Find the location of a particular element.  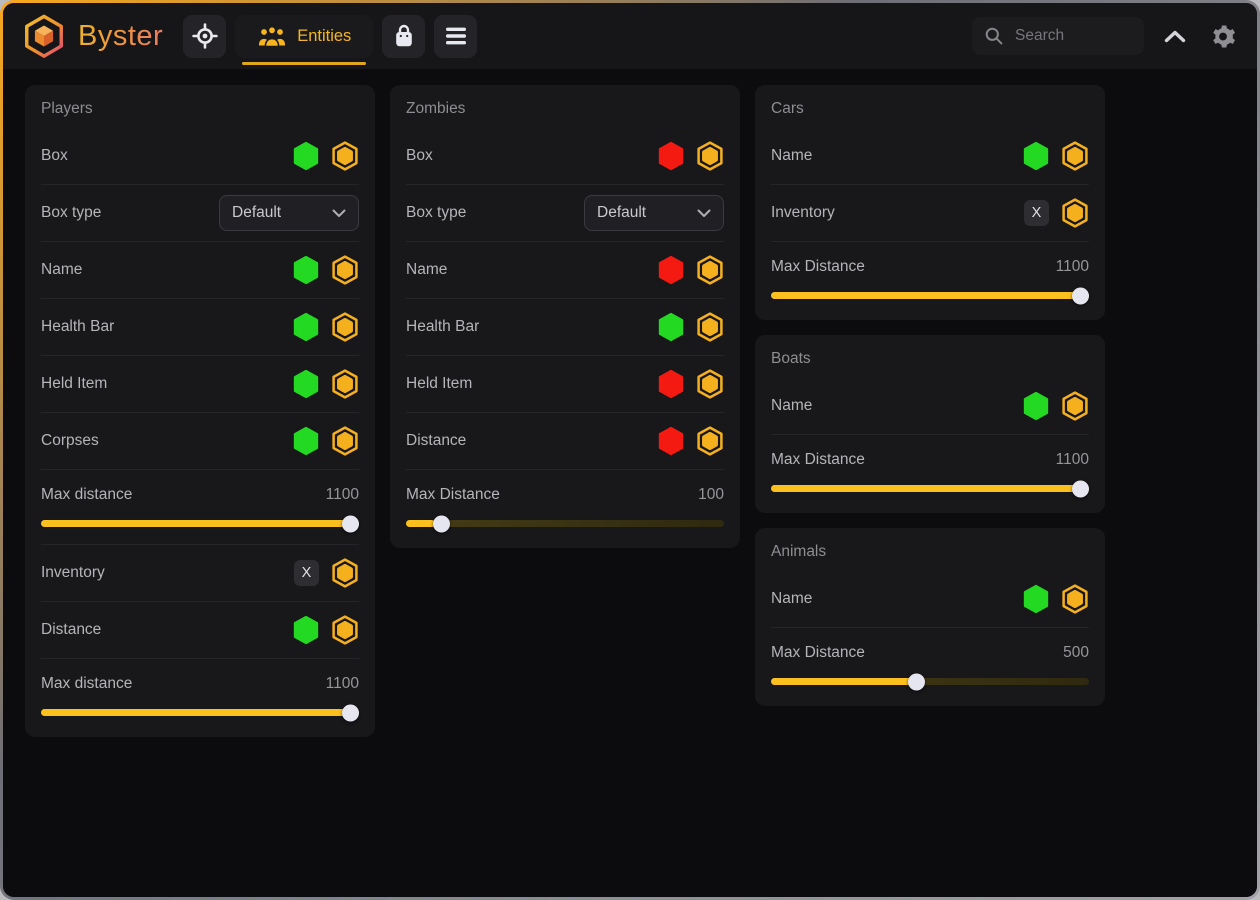

tab-entities: Entities is located at coordinates (304, 39).